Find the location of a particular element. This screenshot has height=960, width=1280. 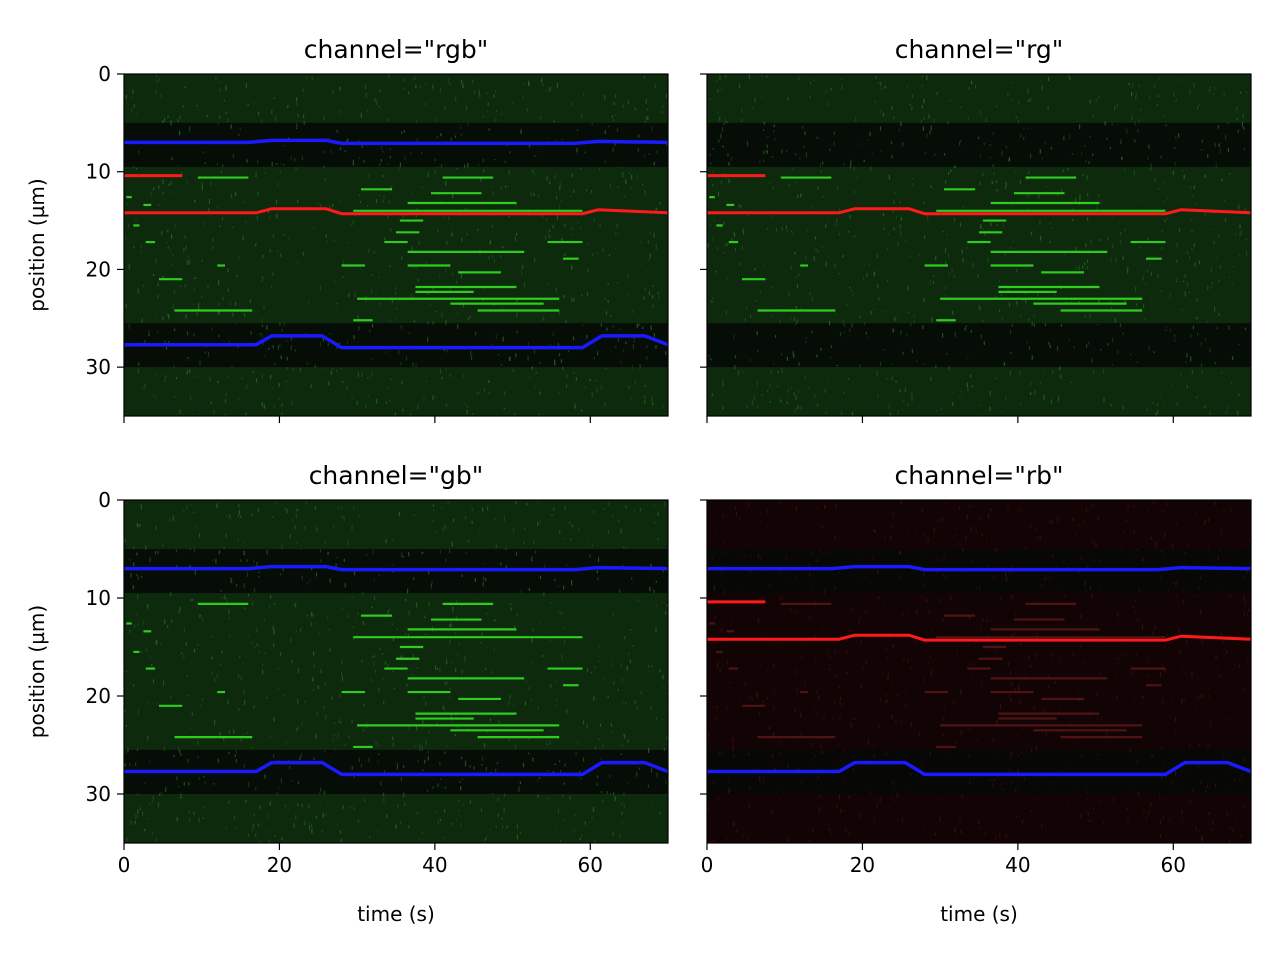

panel-title: channel="rg" is located at coordinates (979, 49).